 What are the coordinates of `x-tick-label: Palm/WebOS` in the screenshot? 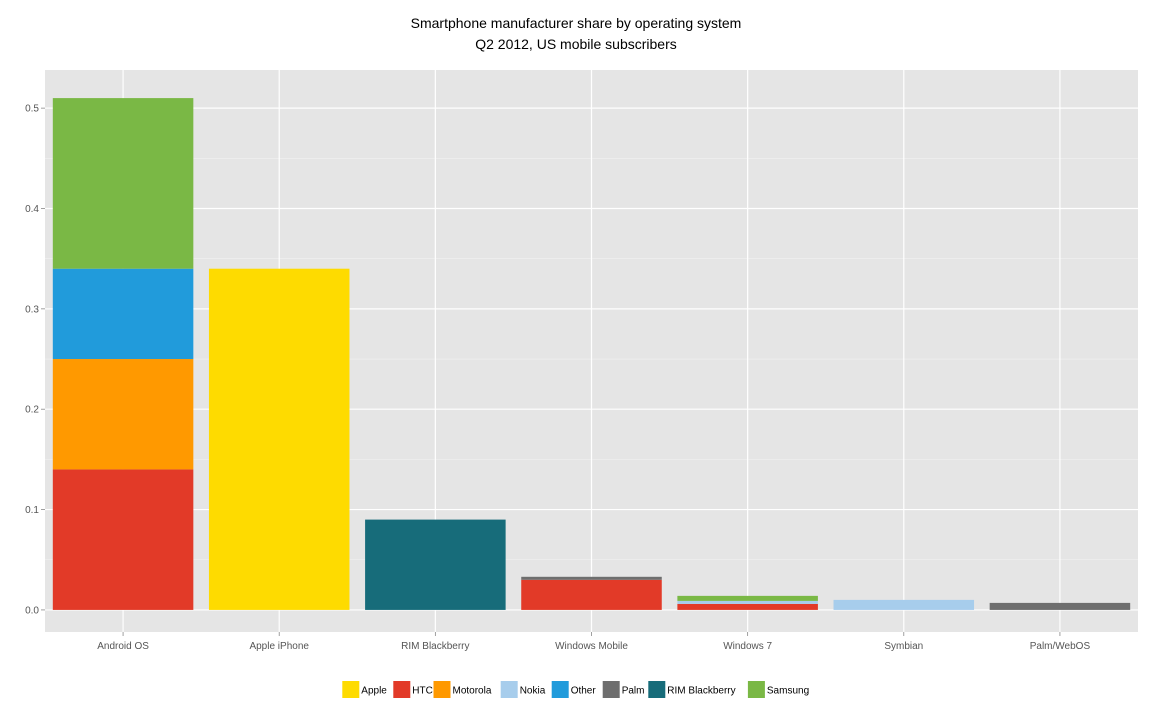 It's located at (1060, 646).